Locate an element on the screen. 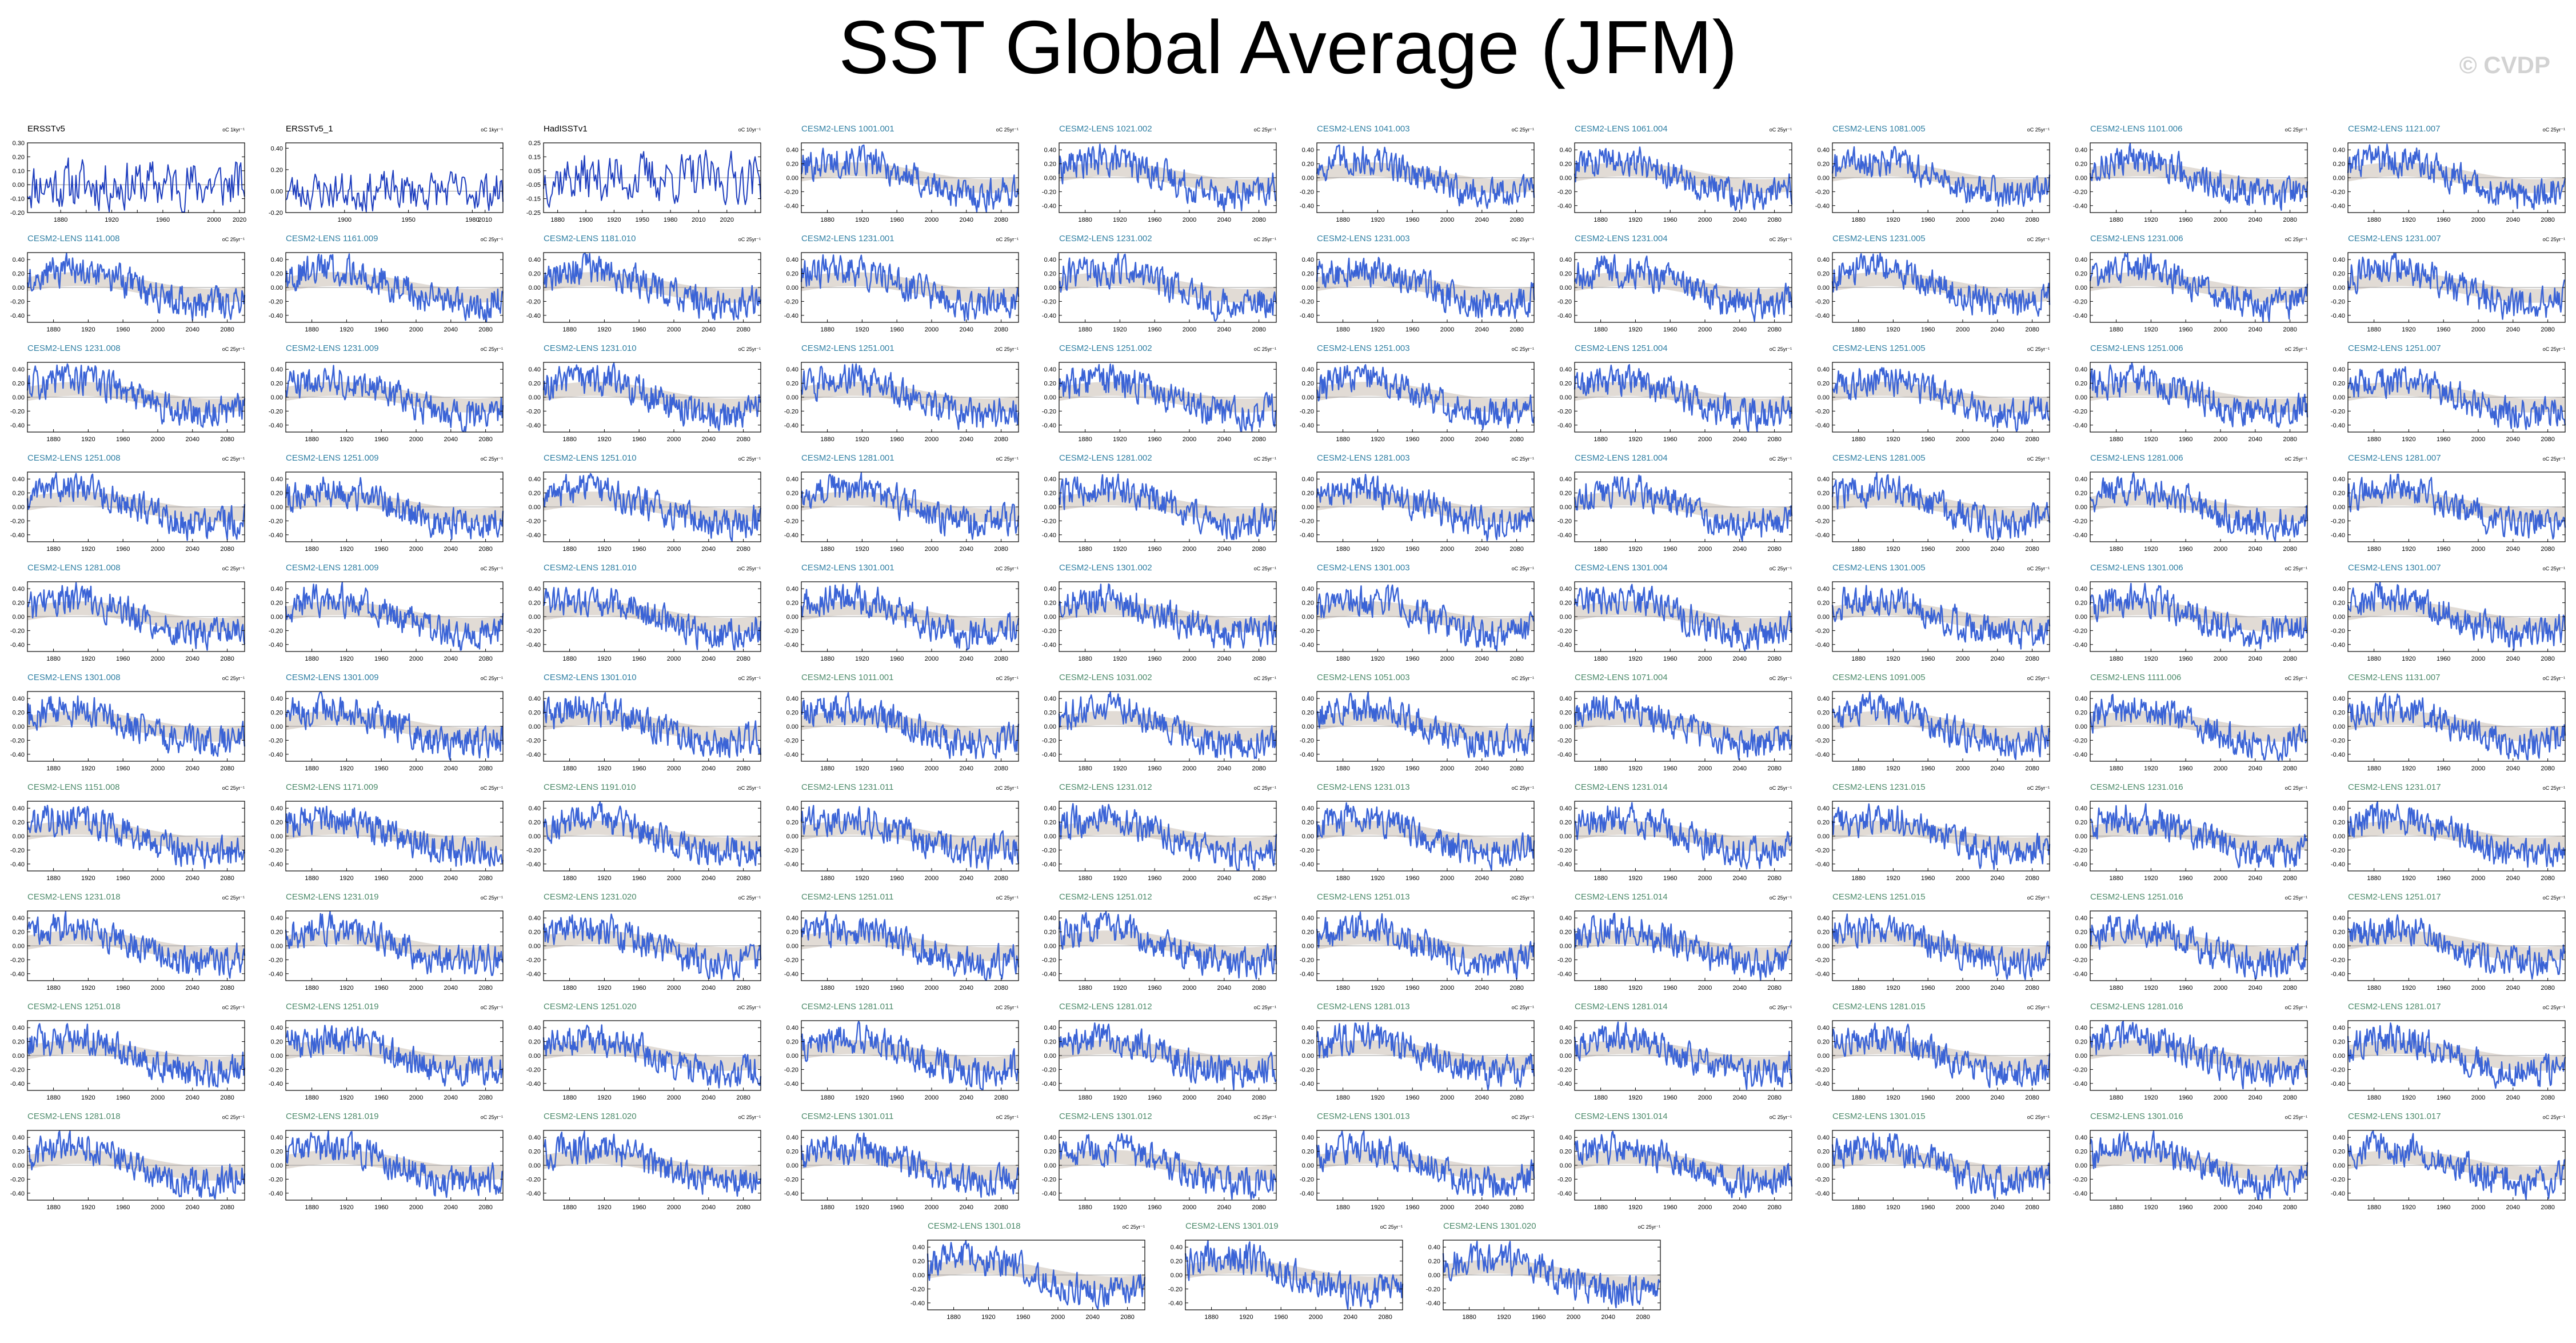 Image resolution: width=2576 pixels, height=1343 pixels. x-tick-label: 1950 is located at coordinates (642, 220).